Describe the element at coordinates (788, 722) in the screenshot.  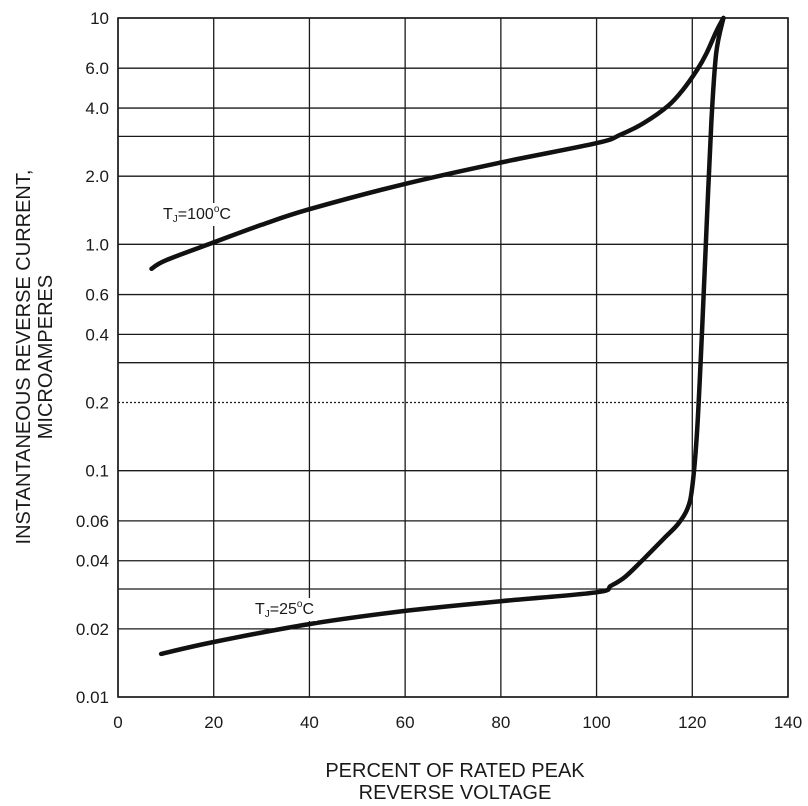
I see `x-tick-label-7: 140` at that location.